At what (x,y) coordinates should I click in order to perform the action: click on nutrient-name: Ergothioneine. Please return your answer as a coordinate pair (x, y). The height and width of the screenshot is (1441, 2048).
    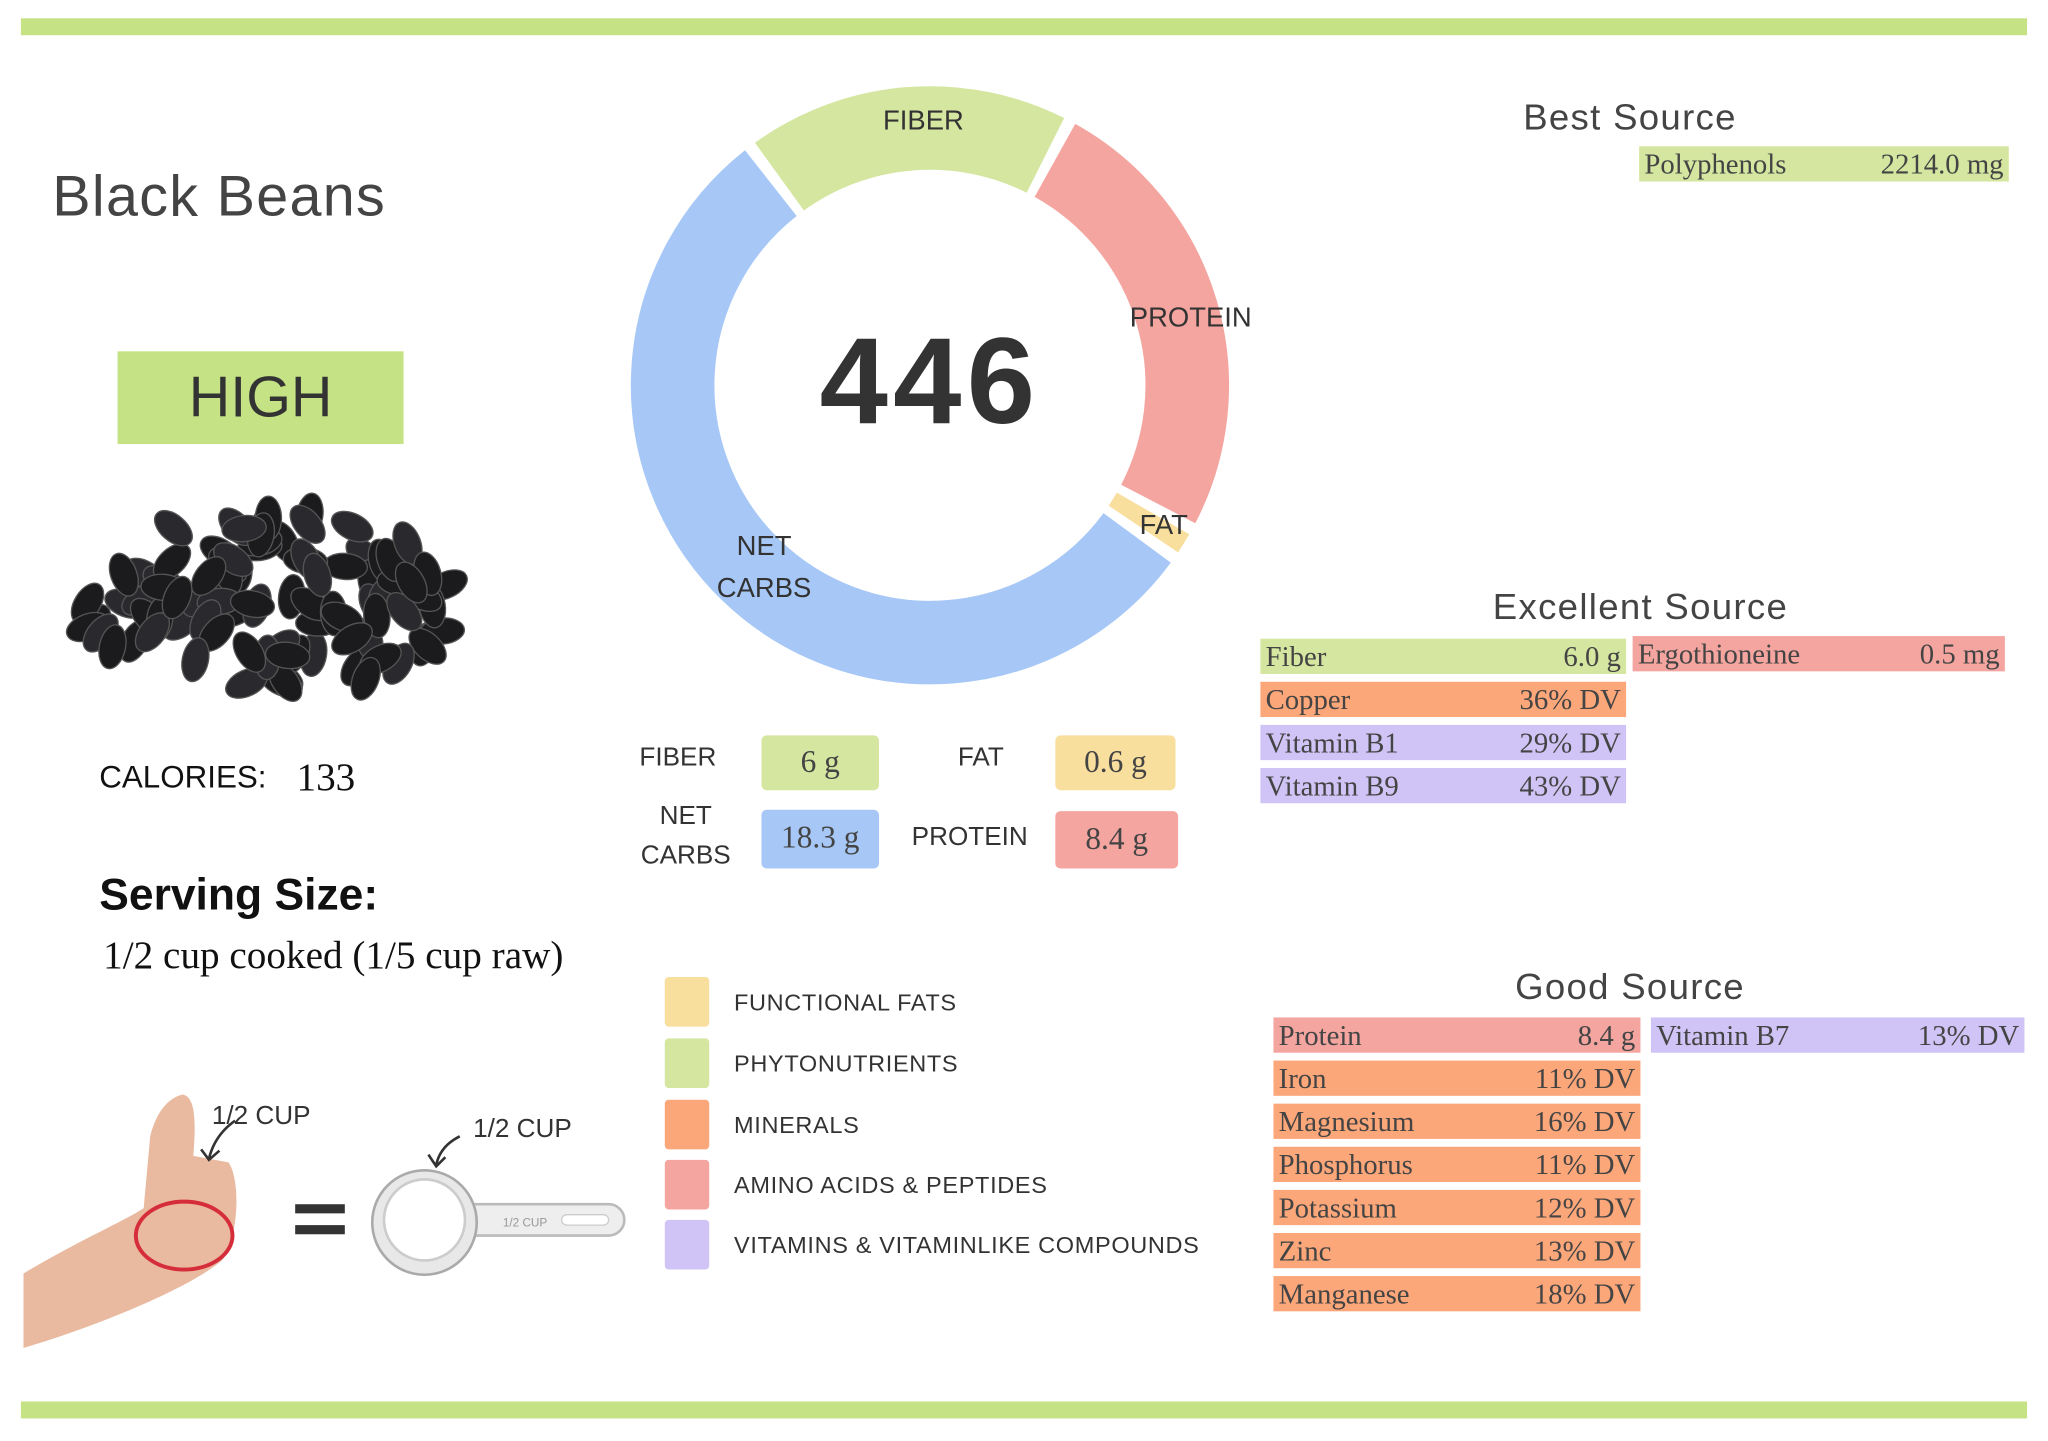
    Looking at the image, I should click on (1719, 653).